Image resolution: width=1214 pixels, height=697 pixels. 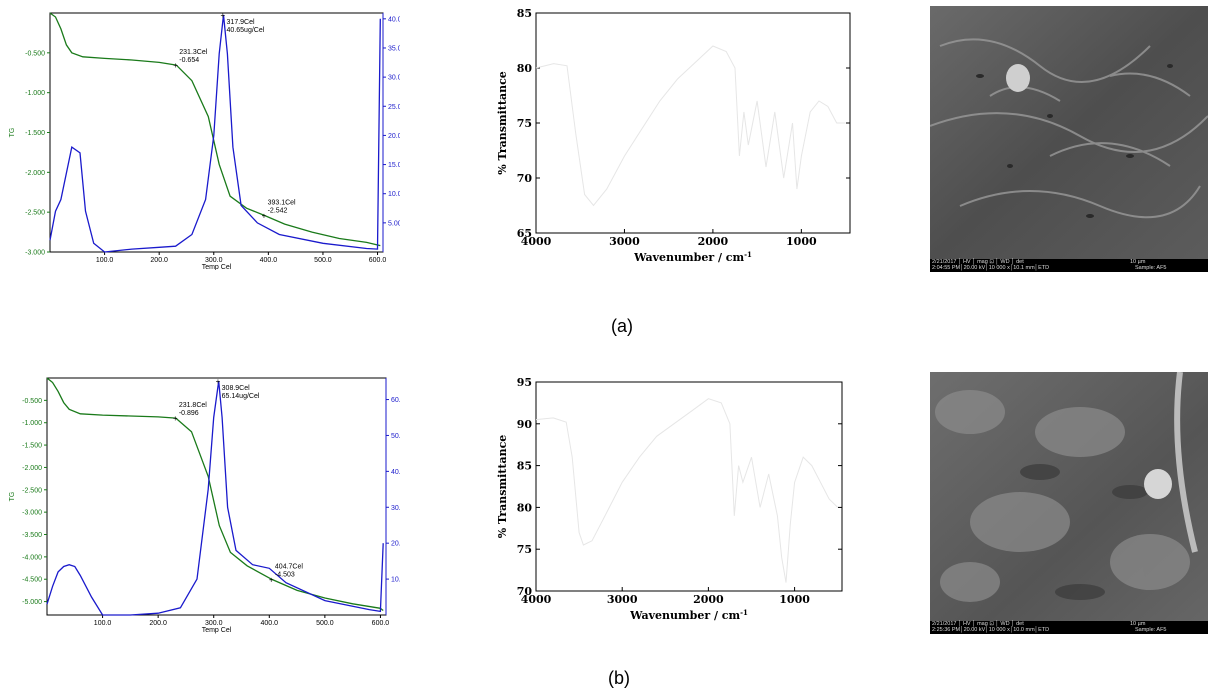 What do you see at coordinates (524, 233) in the screenshot?
I see `y-tick-label: 65` at bounding box center [524, 233].